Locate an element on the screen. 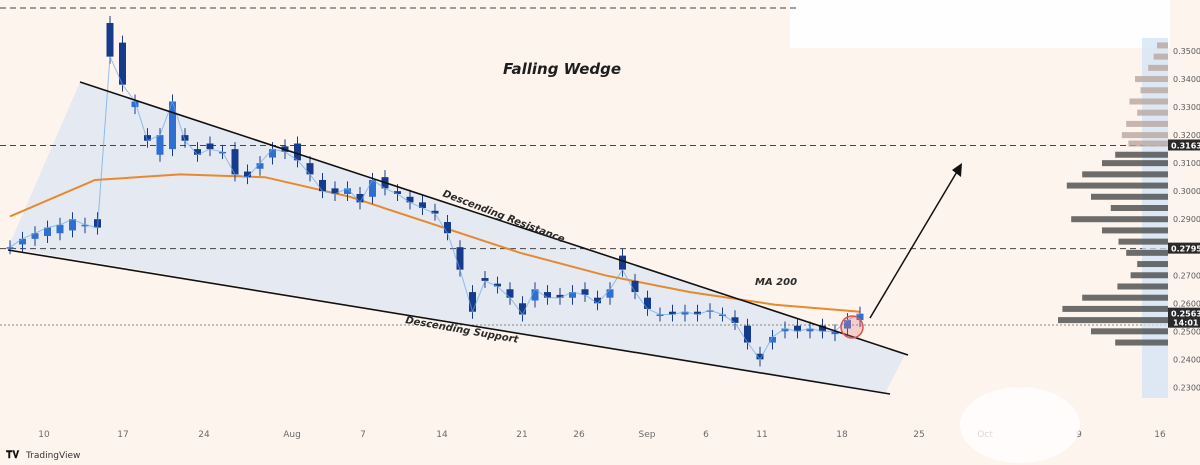 The width and height of the screenshot is (1200, 465). x-tick-label: 26 is located at coordinates (579, 435).